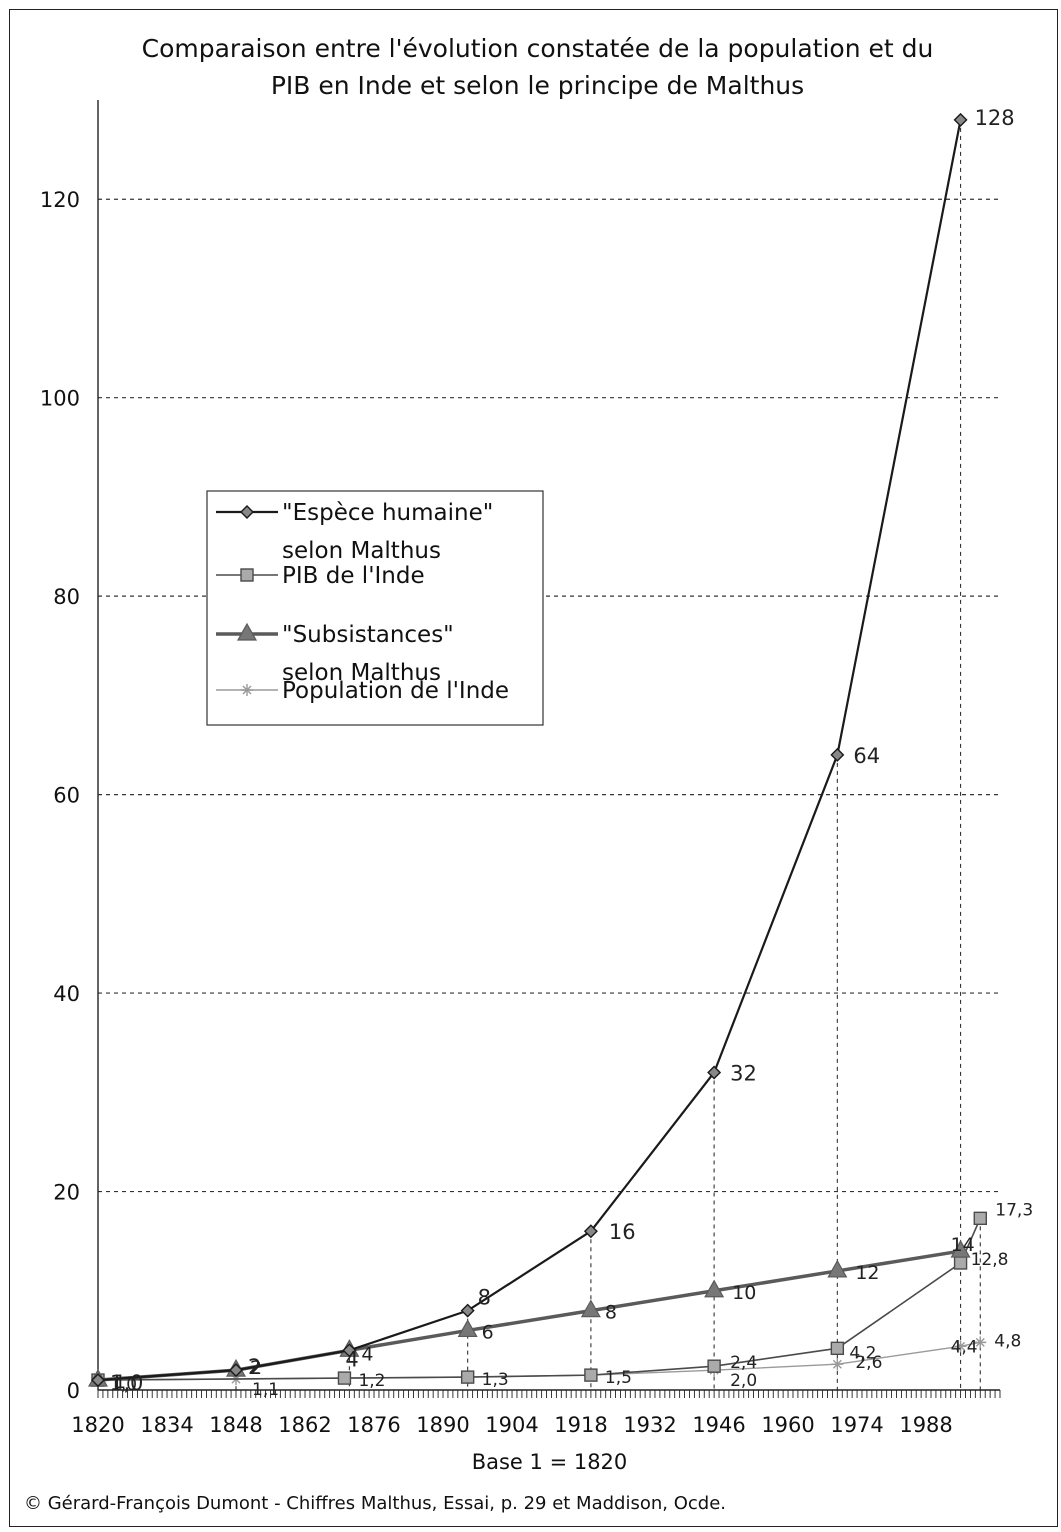  Describe the element at coordinates (787, 1425) in the screenshot. I see `x-tick-label-1960: 1960` at that location.